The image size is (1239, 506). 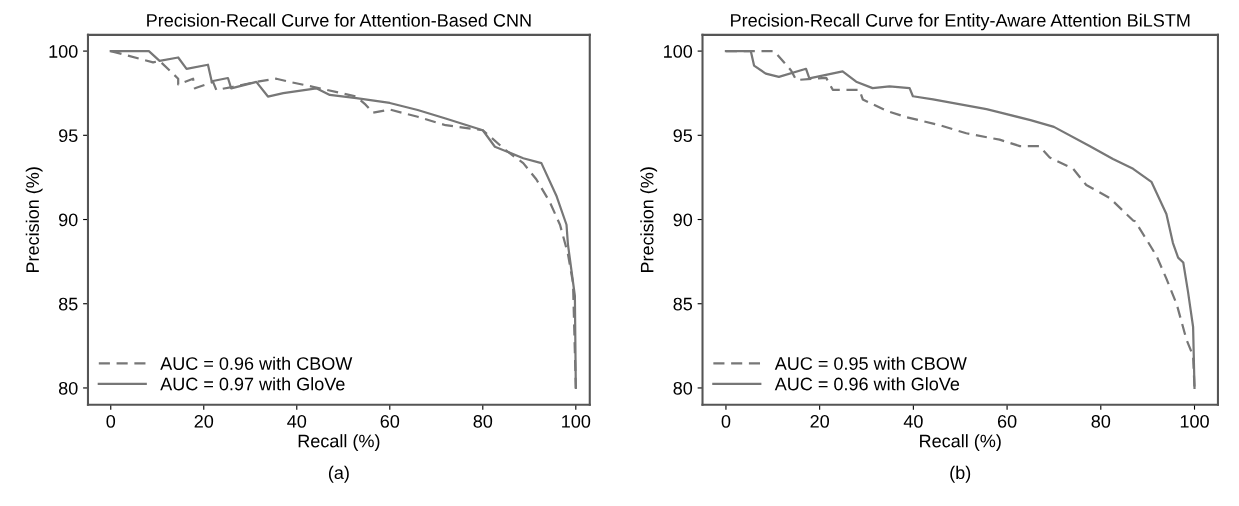 I want to click on chart-title: Precision-Recall Curve for Attention-Based CNN, so click(x=339, y=20).